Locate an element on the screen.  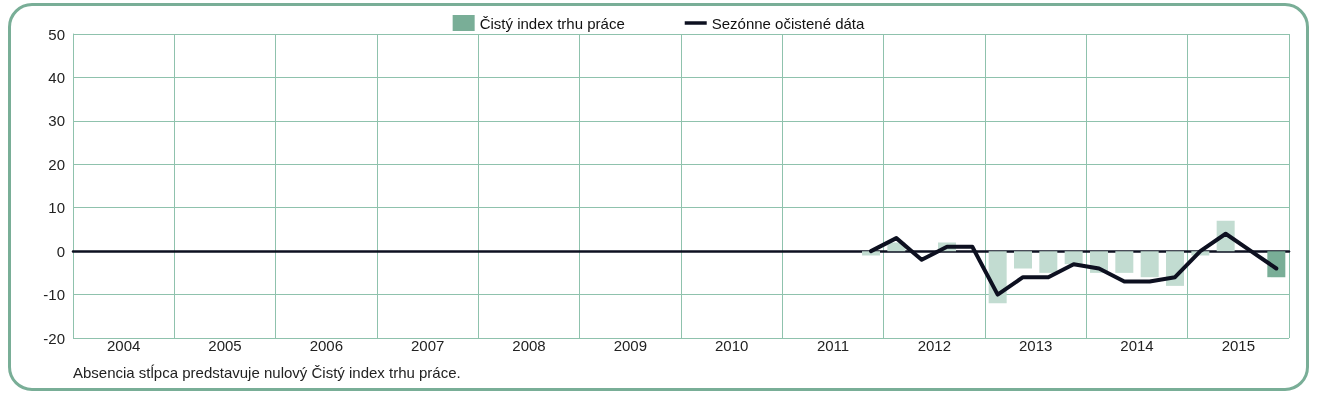
legend-label: Čistý index trhu práce is located at coordinates (552, 23).